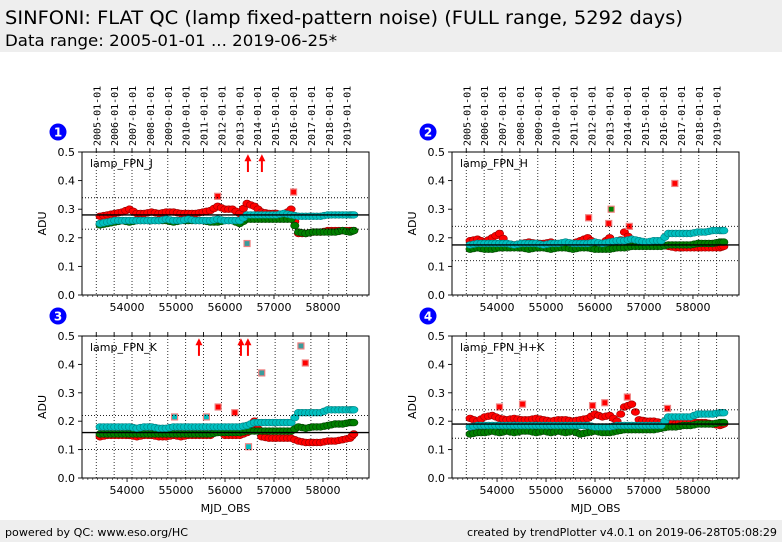  Describe the element at coordinates (133, 116) in the screenshot. I see `date-tick-label: 2007-01-01` at that location.